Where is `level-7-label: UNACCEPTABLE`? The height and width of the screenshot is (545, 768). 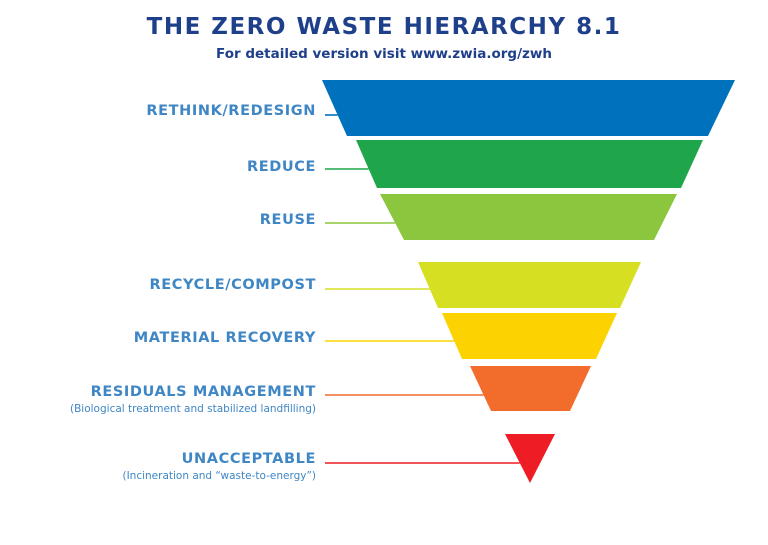 level-7-label: UNACCEPTABLE is located at coordinates (249, 459).